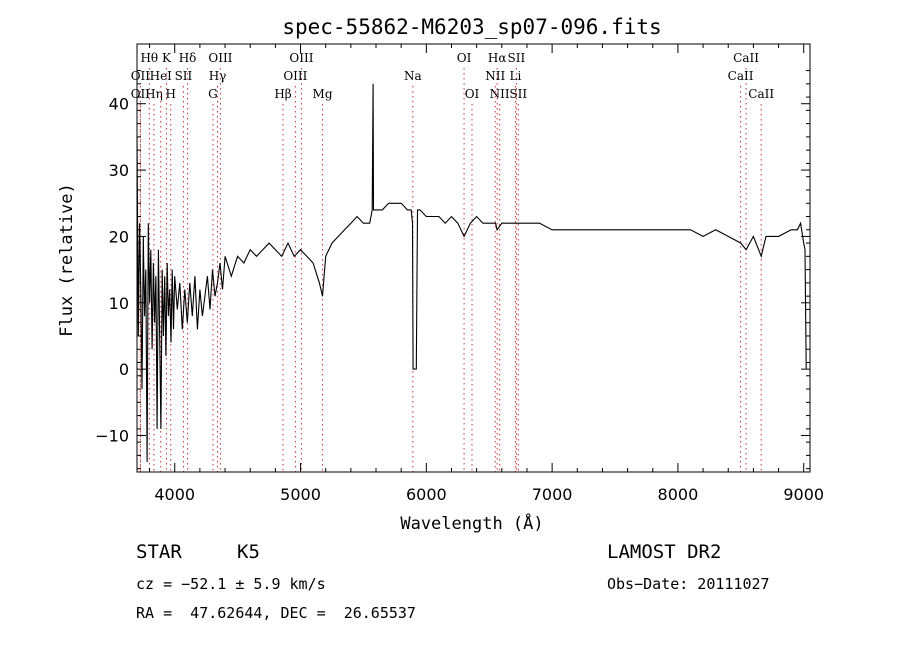 The width and height of the screenshot is (900, 650). I want to click on line-marker-label: G, so click(213, 94).